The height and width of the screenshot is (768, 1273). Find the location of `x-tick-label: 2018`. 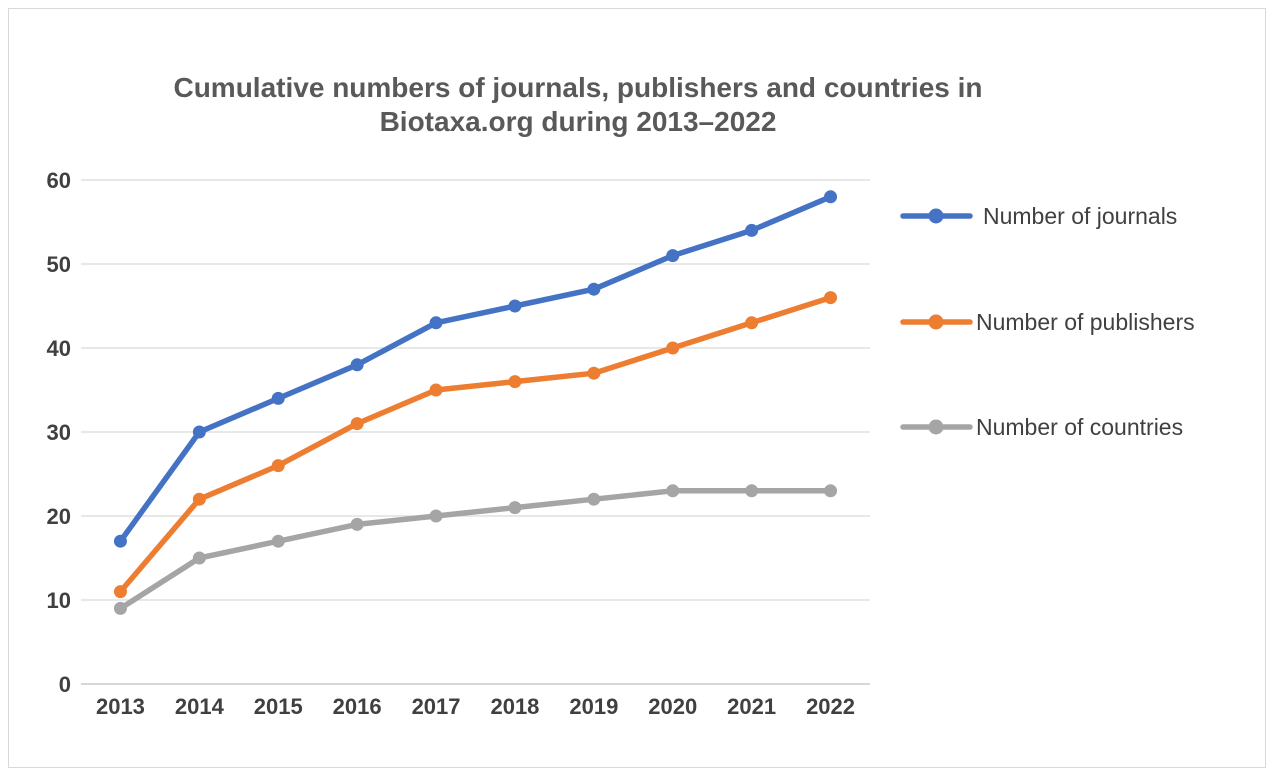

x-tick-label: 2018 is located at coordinates (514, 706).